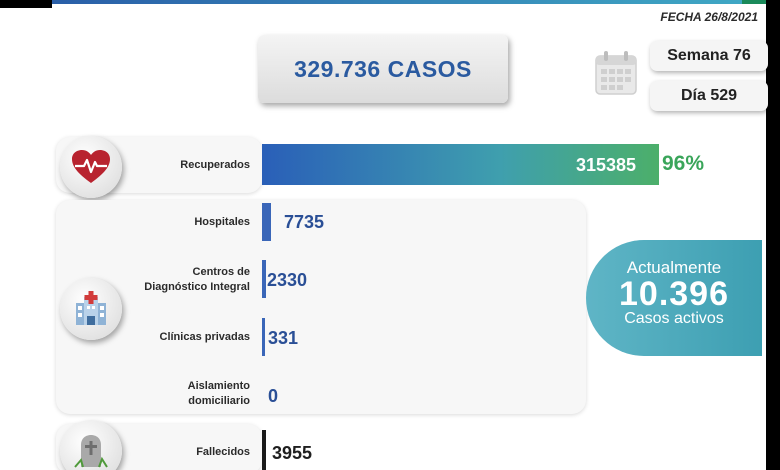  Describe the element at coordinates (674, 267) in the screenshot. I see `active-cases-line1: Actualmente` at that location.